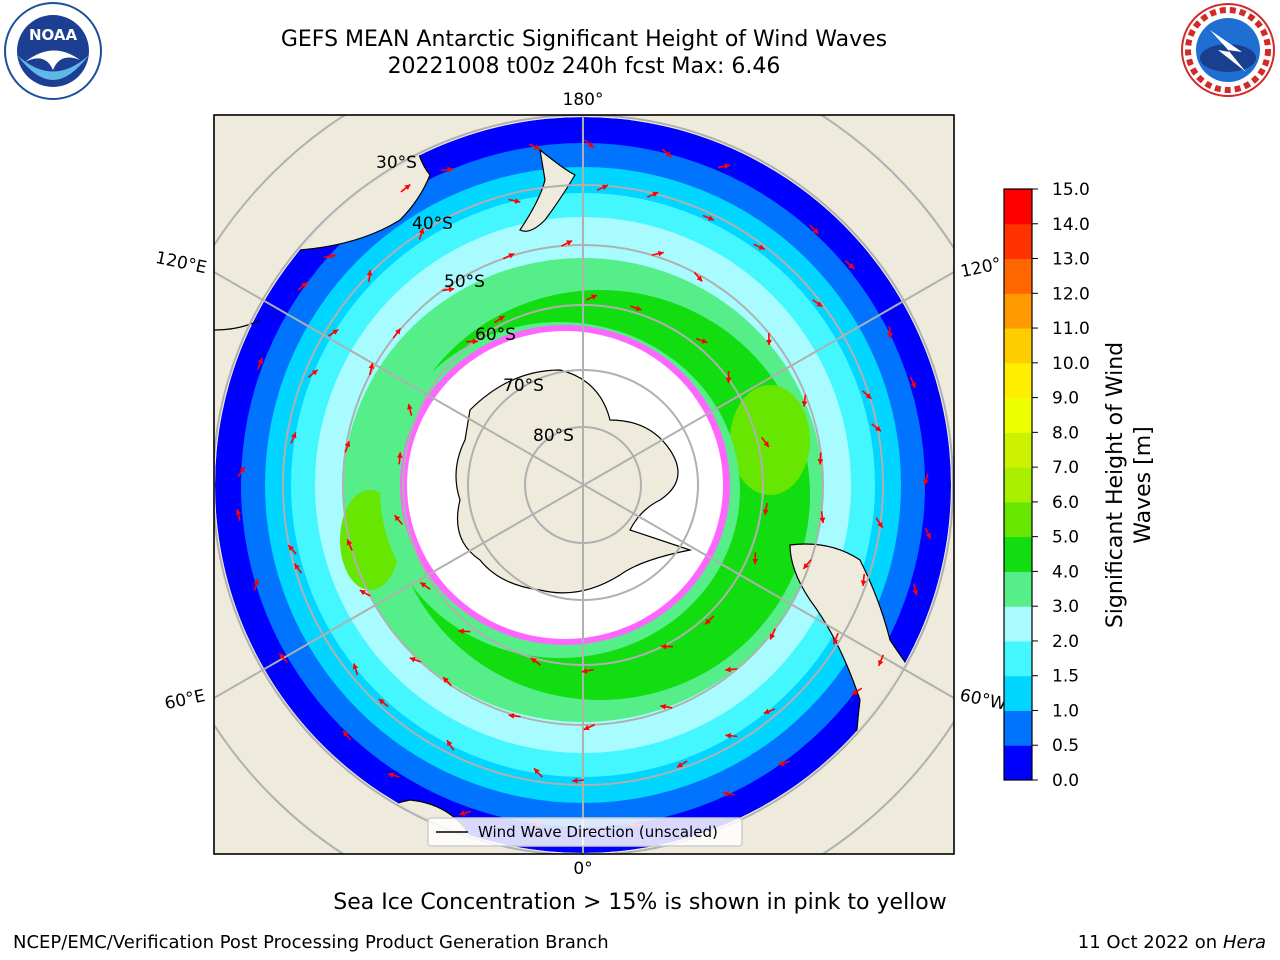  I want to click on lon-label-60w: 60°W, so click(983, 699).